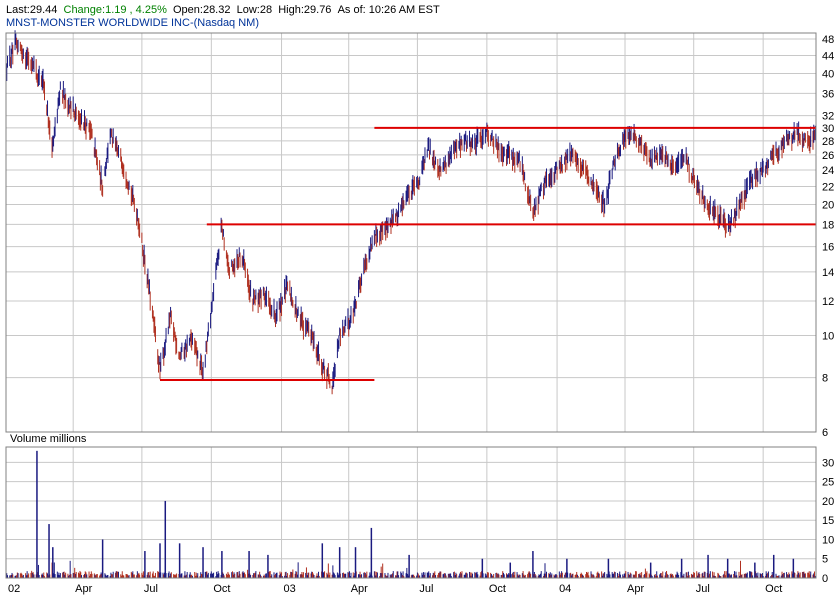 Image resolution: width=840 pixels, height=605 pixels. I want to click on chart-title: MNST-MONSTER WORLDWIDE INC-(Nasdaq NM), so click(133, 23).